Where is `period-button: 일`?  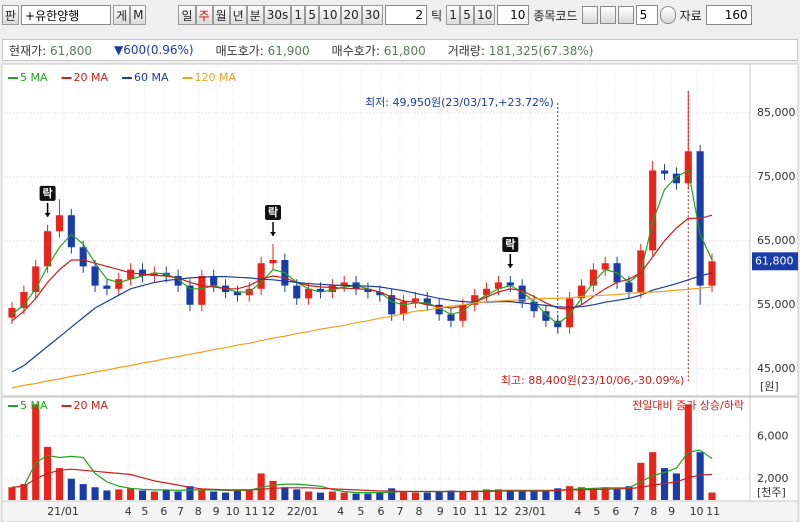 period-button: 일 is located at coordinates (187, 15).